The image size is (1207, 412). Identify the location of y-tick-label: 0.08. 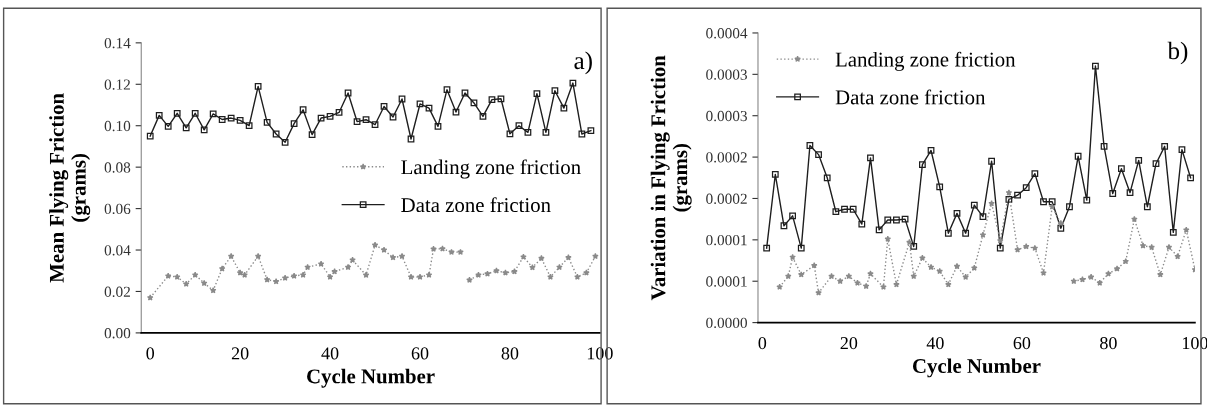
(117, 167).